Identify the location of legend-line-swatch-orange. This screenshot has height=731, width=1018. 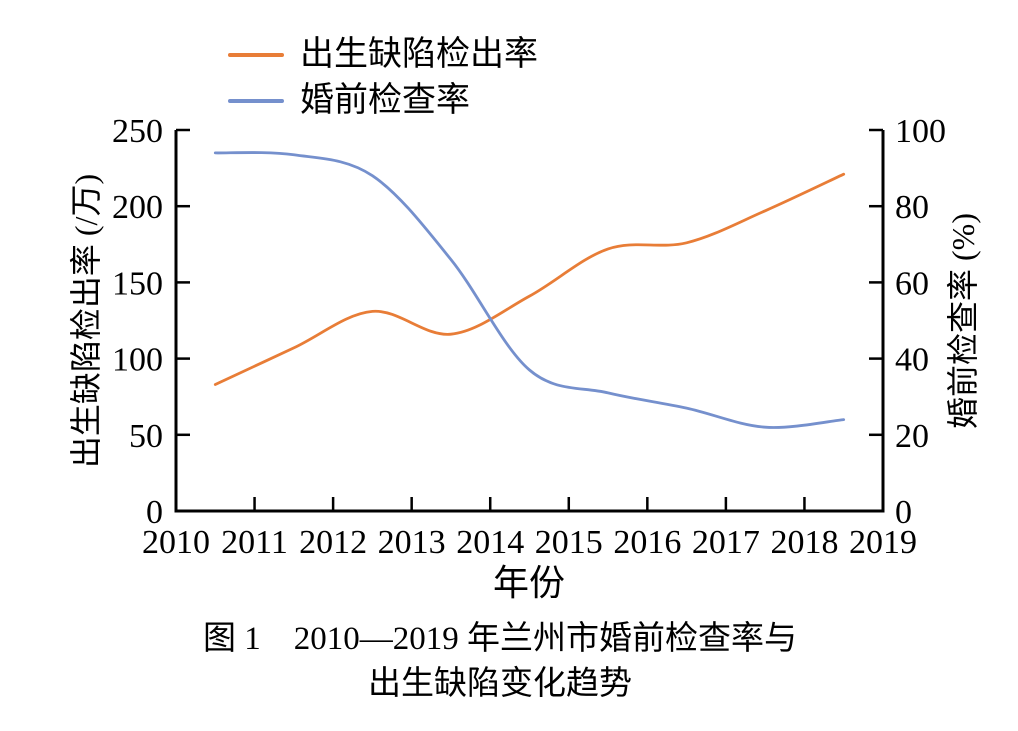
(256, 55).